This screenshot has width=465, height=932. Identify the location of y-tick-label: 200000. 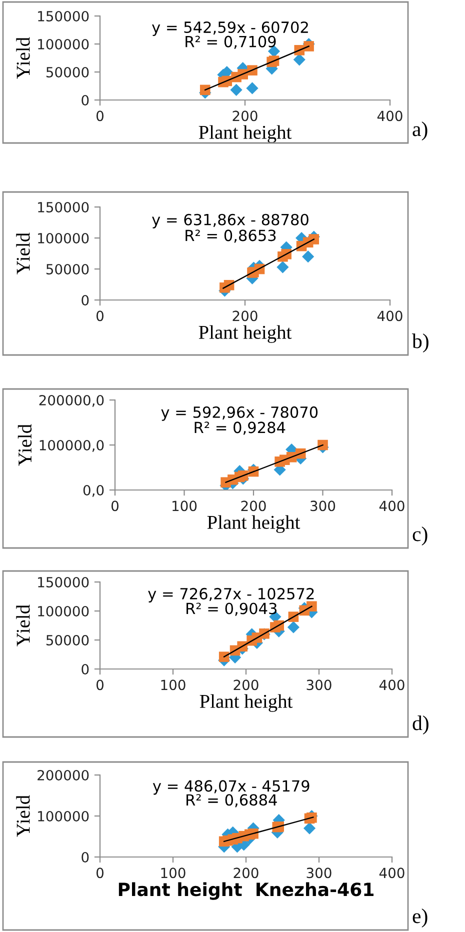
(63, 775).